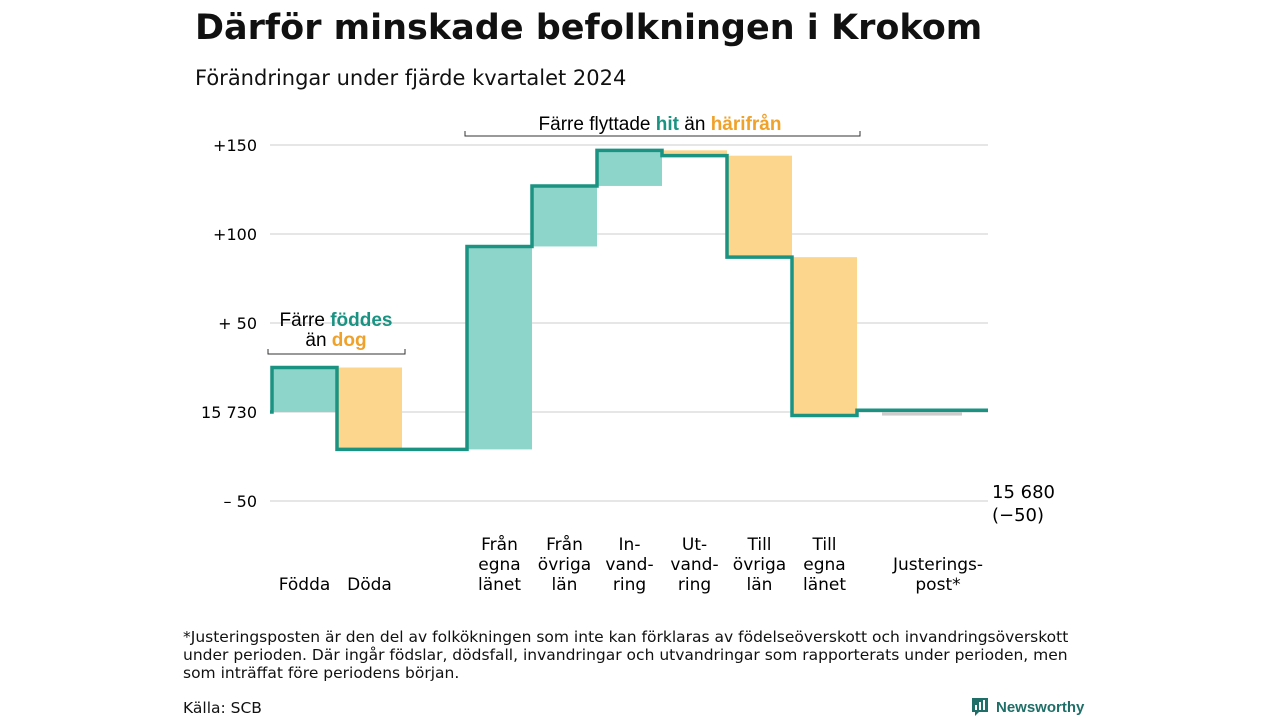 This screenshot has width=1280, height=720. I want to click on y-axis-ticks: +150 +100 + 50 15 730 – 50, so click(229, 323).